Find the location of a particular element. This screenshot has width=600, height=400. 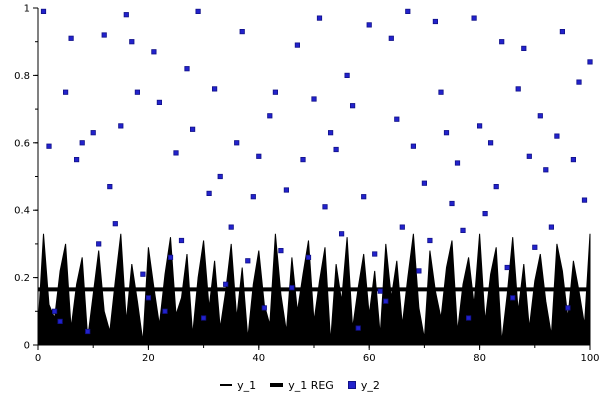

legend: y_1 y_1 REG y_2 is located at coordinates (300, 385).